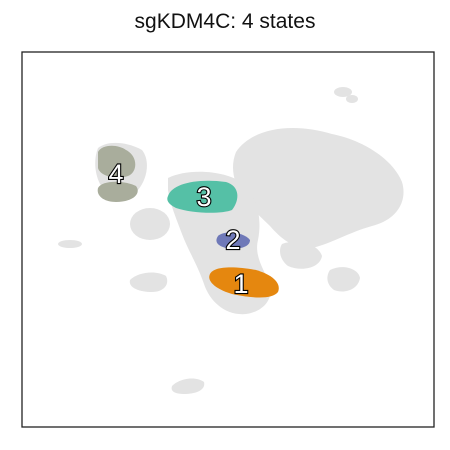 The width and height of the screenshot is (450, 450). I want to click on state-clusters, so click(188, 221).